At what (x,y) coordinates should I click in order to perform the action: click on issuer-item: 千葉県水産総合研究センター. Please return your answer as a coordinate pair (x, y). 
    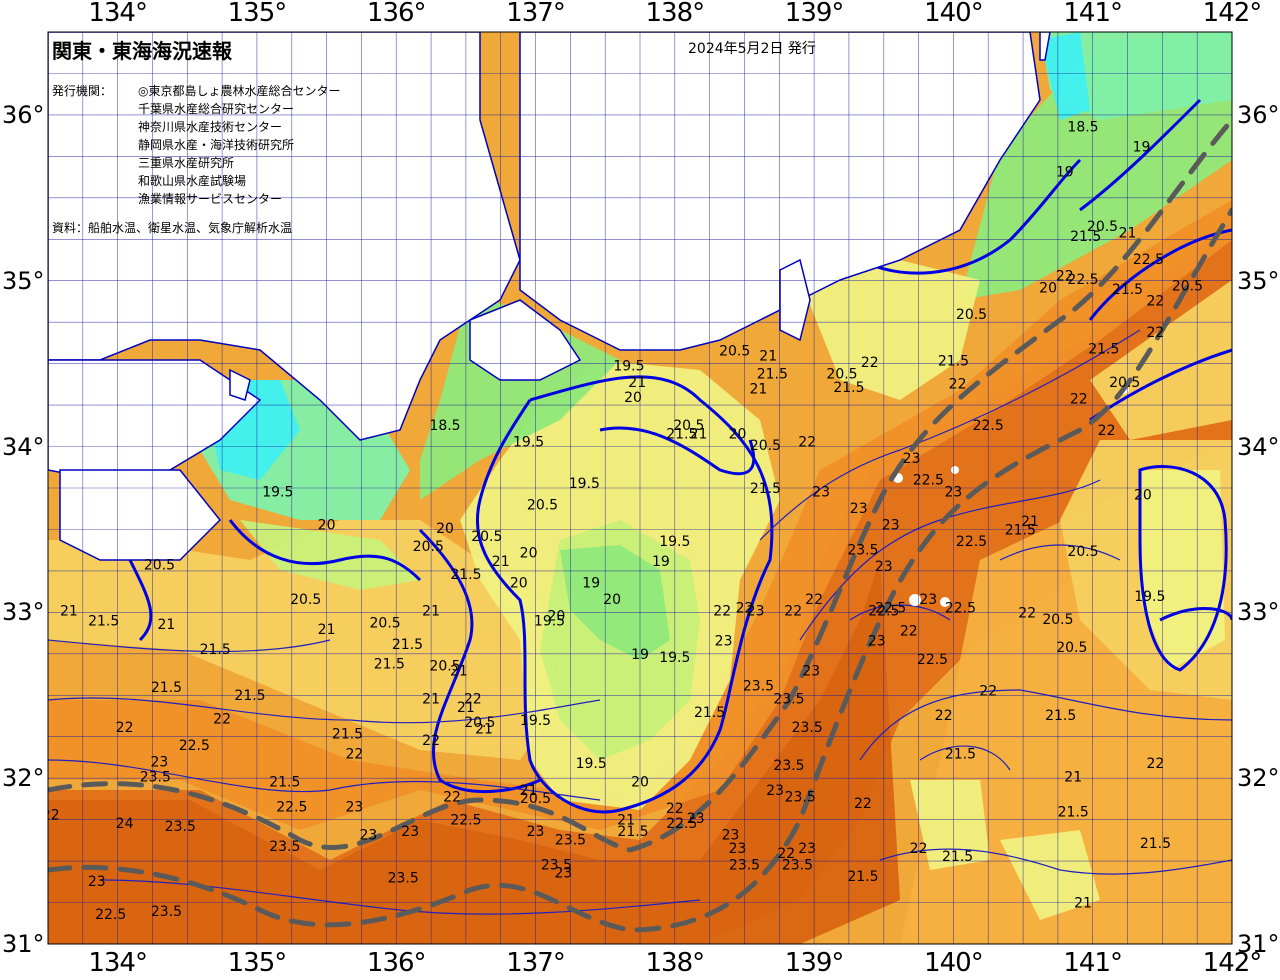
    Looking at the image, I should click on (216, 109).